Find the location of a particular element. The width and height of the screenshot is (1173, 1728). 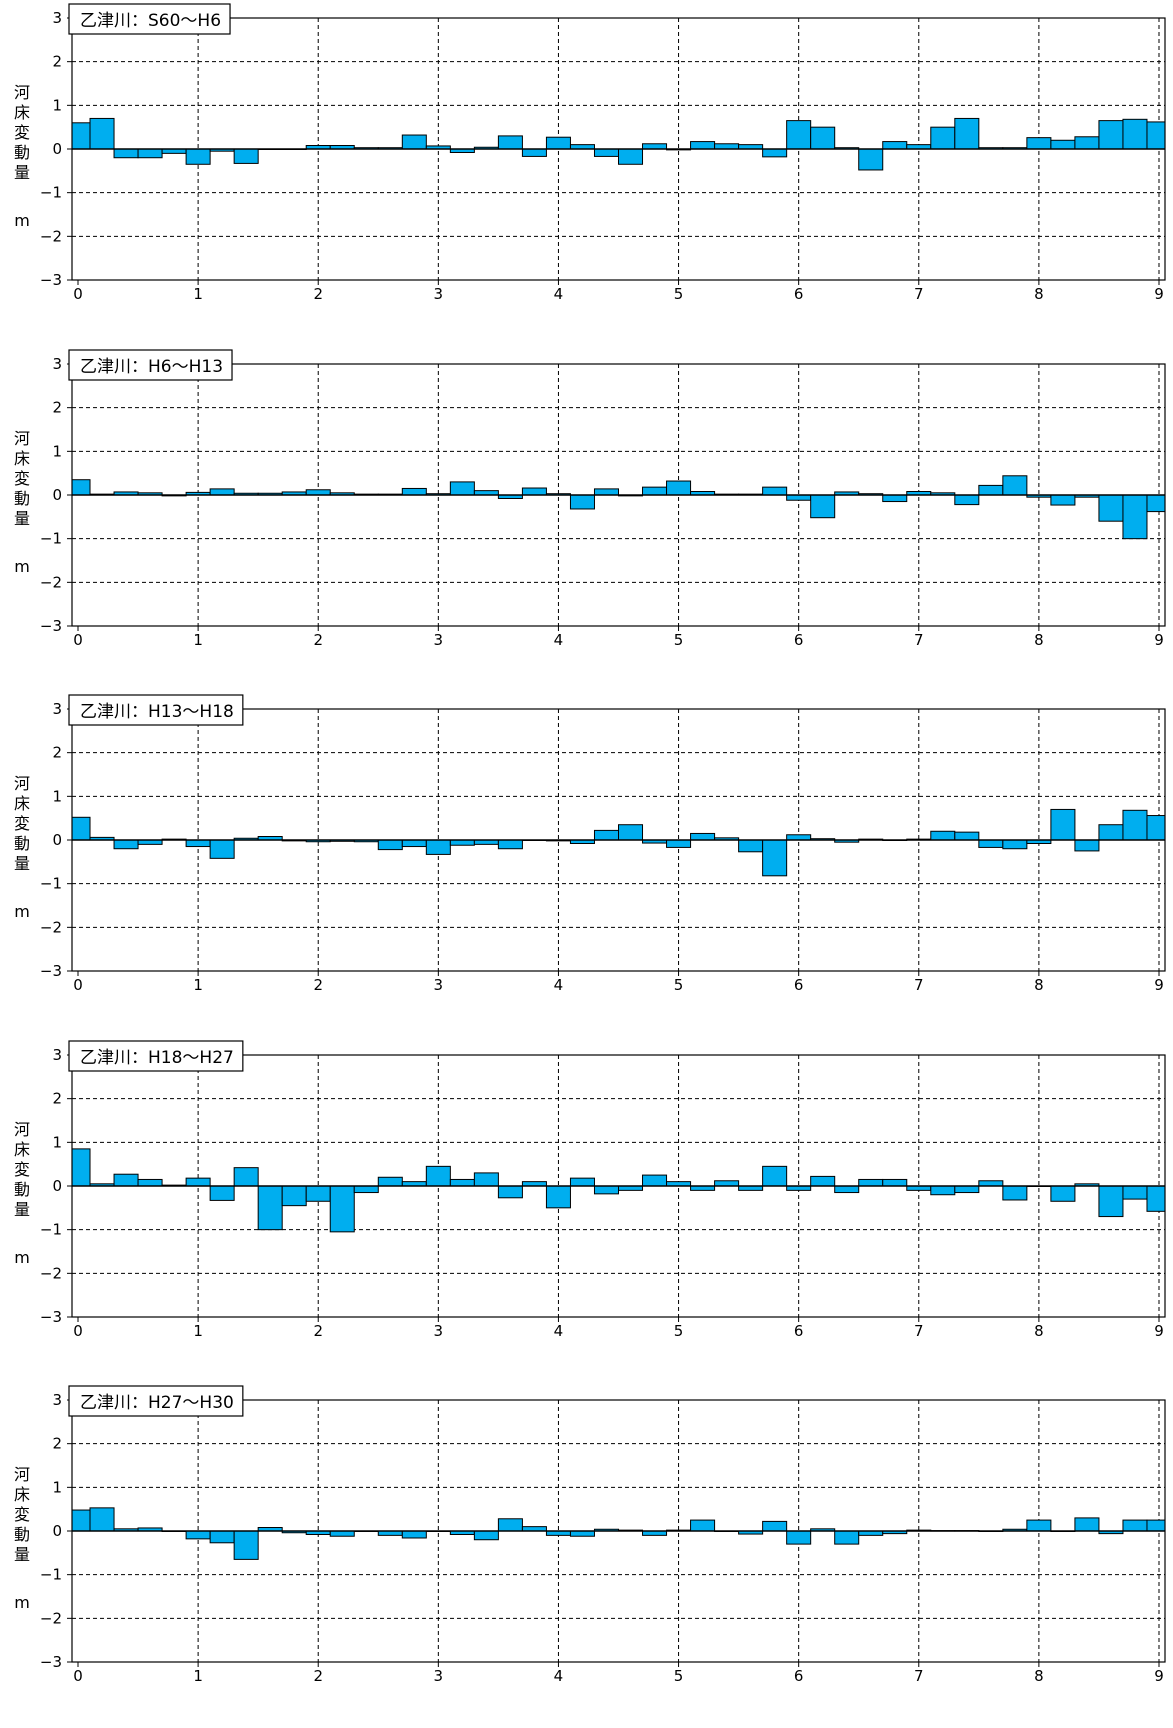

y-axis-label-char: 変 is located at coordinates (22, 823).